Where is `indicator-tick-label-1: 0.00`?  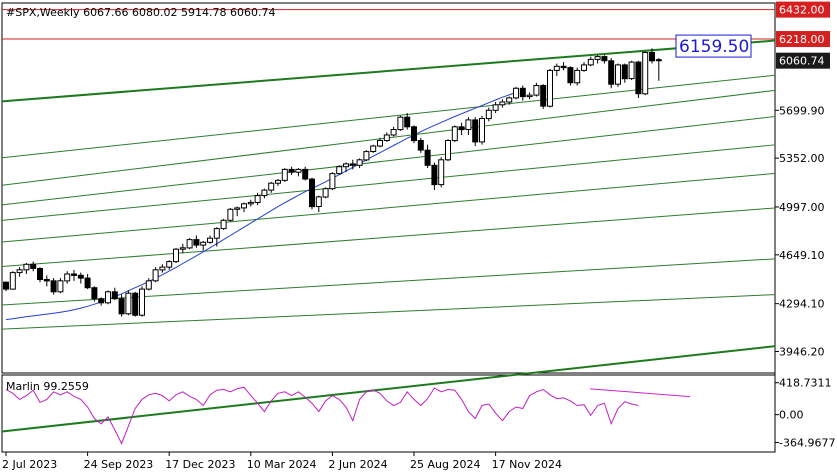 indicator-tick-label-1: 0.00 is located at coordinates (791, 415).